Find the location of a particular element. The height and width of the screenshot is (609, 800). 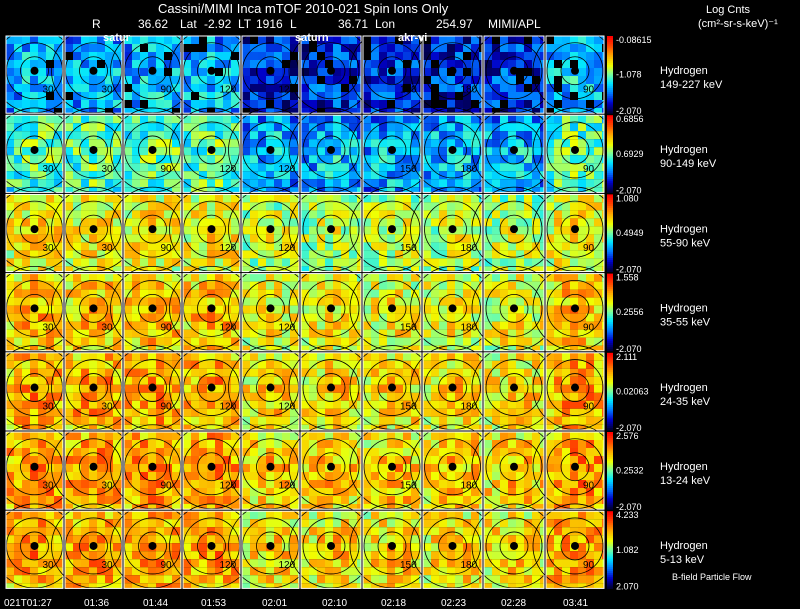

panel-r1-c3 is located at coordinates (211, 150).